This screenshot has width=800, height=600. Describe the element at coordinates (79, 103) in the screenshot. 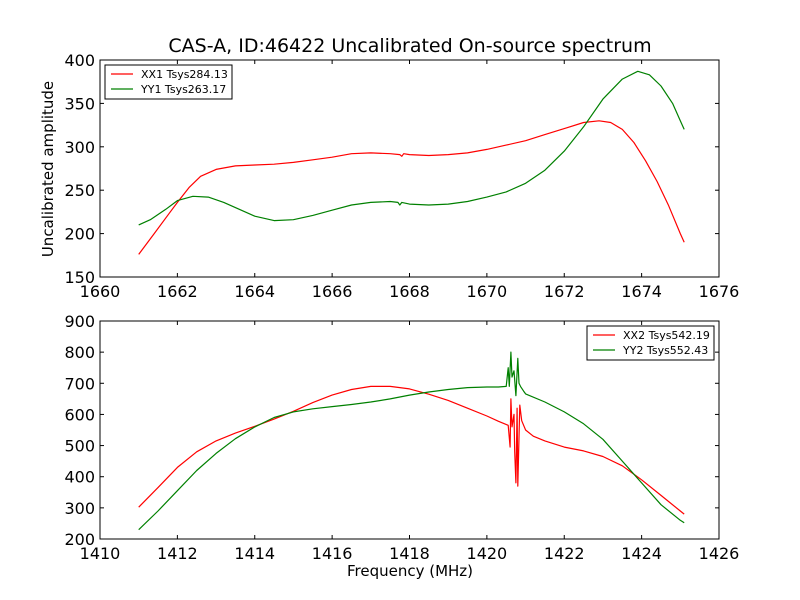

I see `top-y-tick-label: 350` at that location.